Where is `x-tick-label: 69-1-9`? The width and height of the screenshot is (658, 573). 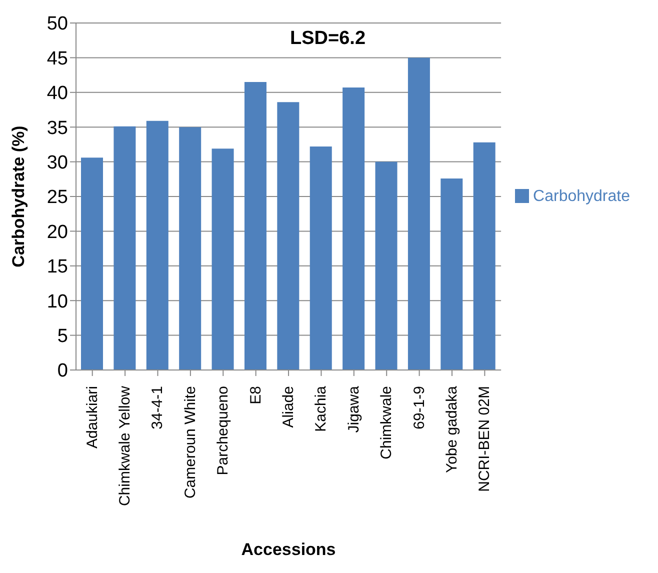
x-tick-label: 69-1-9 is located at coordinates (419, 408).